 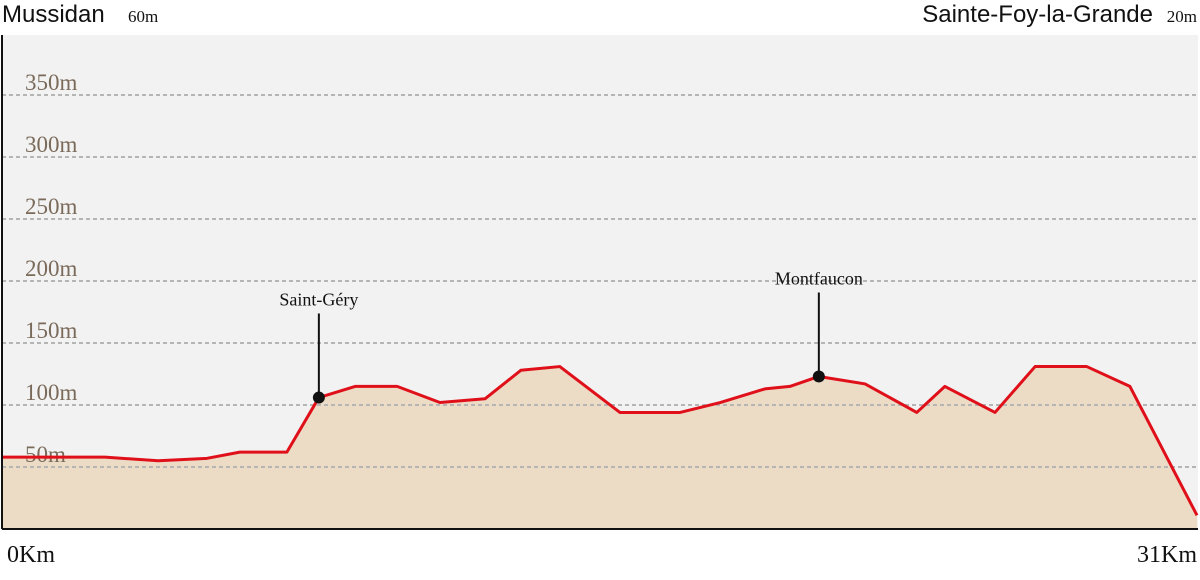 I want to click on y-tick-label: 50m, so click(x=45, y=454).